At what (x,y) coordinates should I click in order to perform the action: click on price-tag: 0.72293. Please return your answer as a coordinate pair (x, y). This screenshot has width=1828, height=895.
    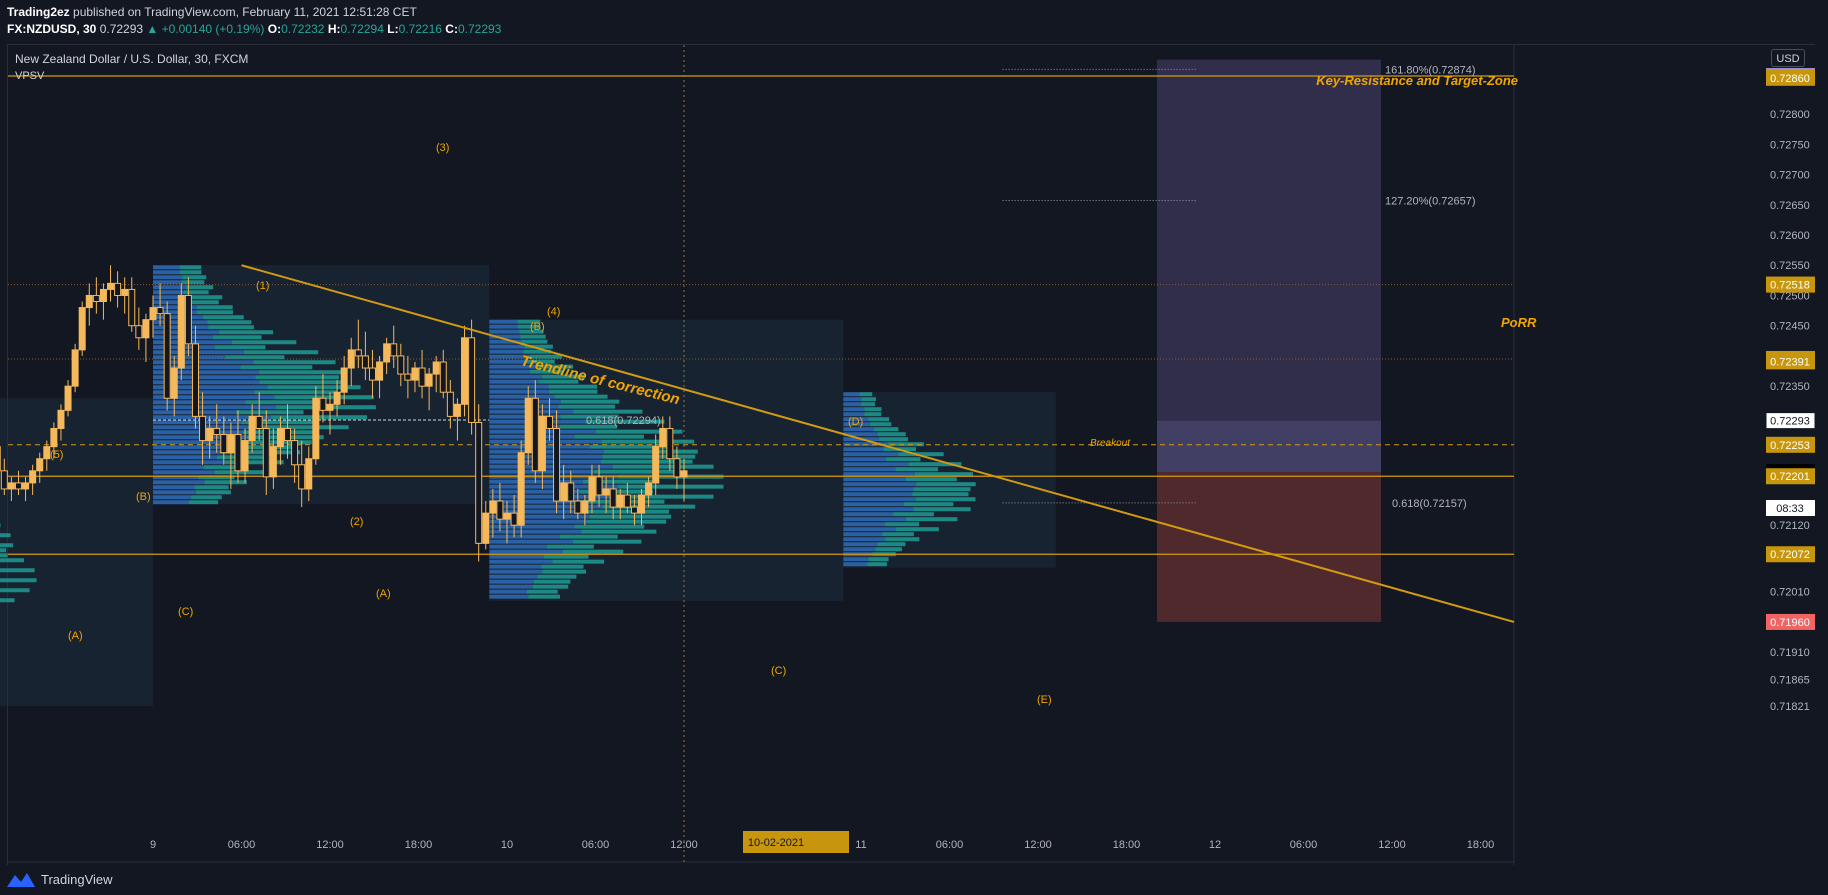
    Looking at the image, I should click on (1790, 421).